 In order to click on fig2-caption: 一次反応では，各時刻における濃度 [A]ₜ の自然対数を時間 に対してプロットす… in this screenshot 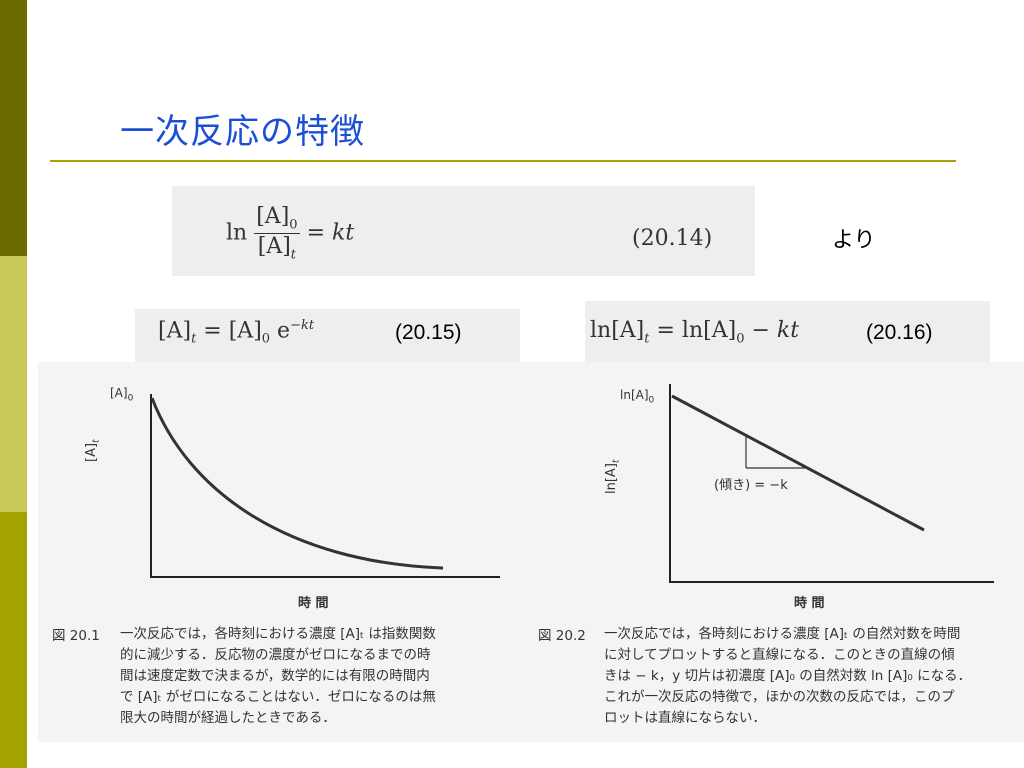, I will do `click(788, 676)`.